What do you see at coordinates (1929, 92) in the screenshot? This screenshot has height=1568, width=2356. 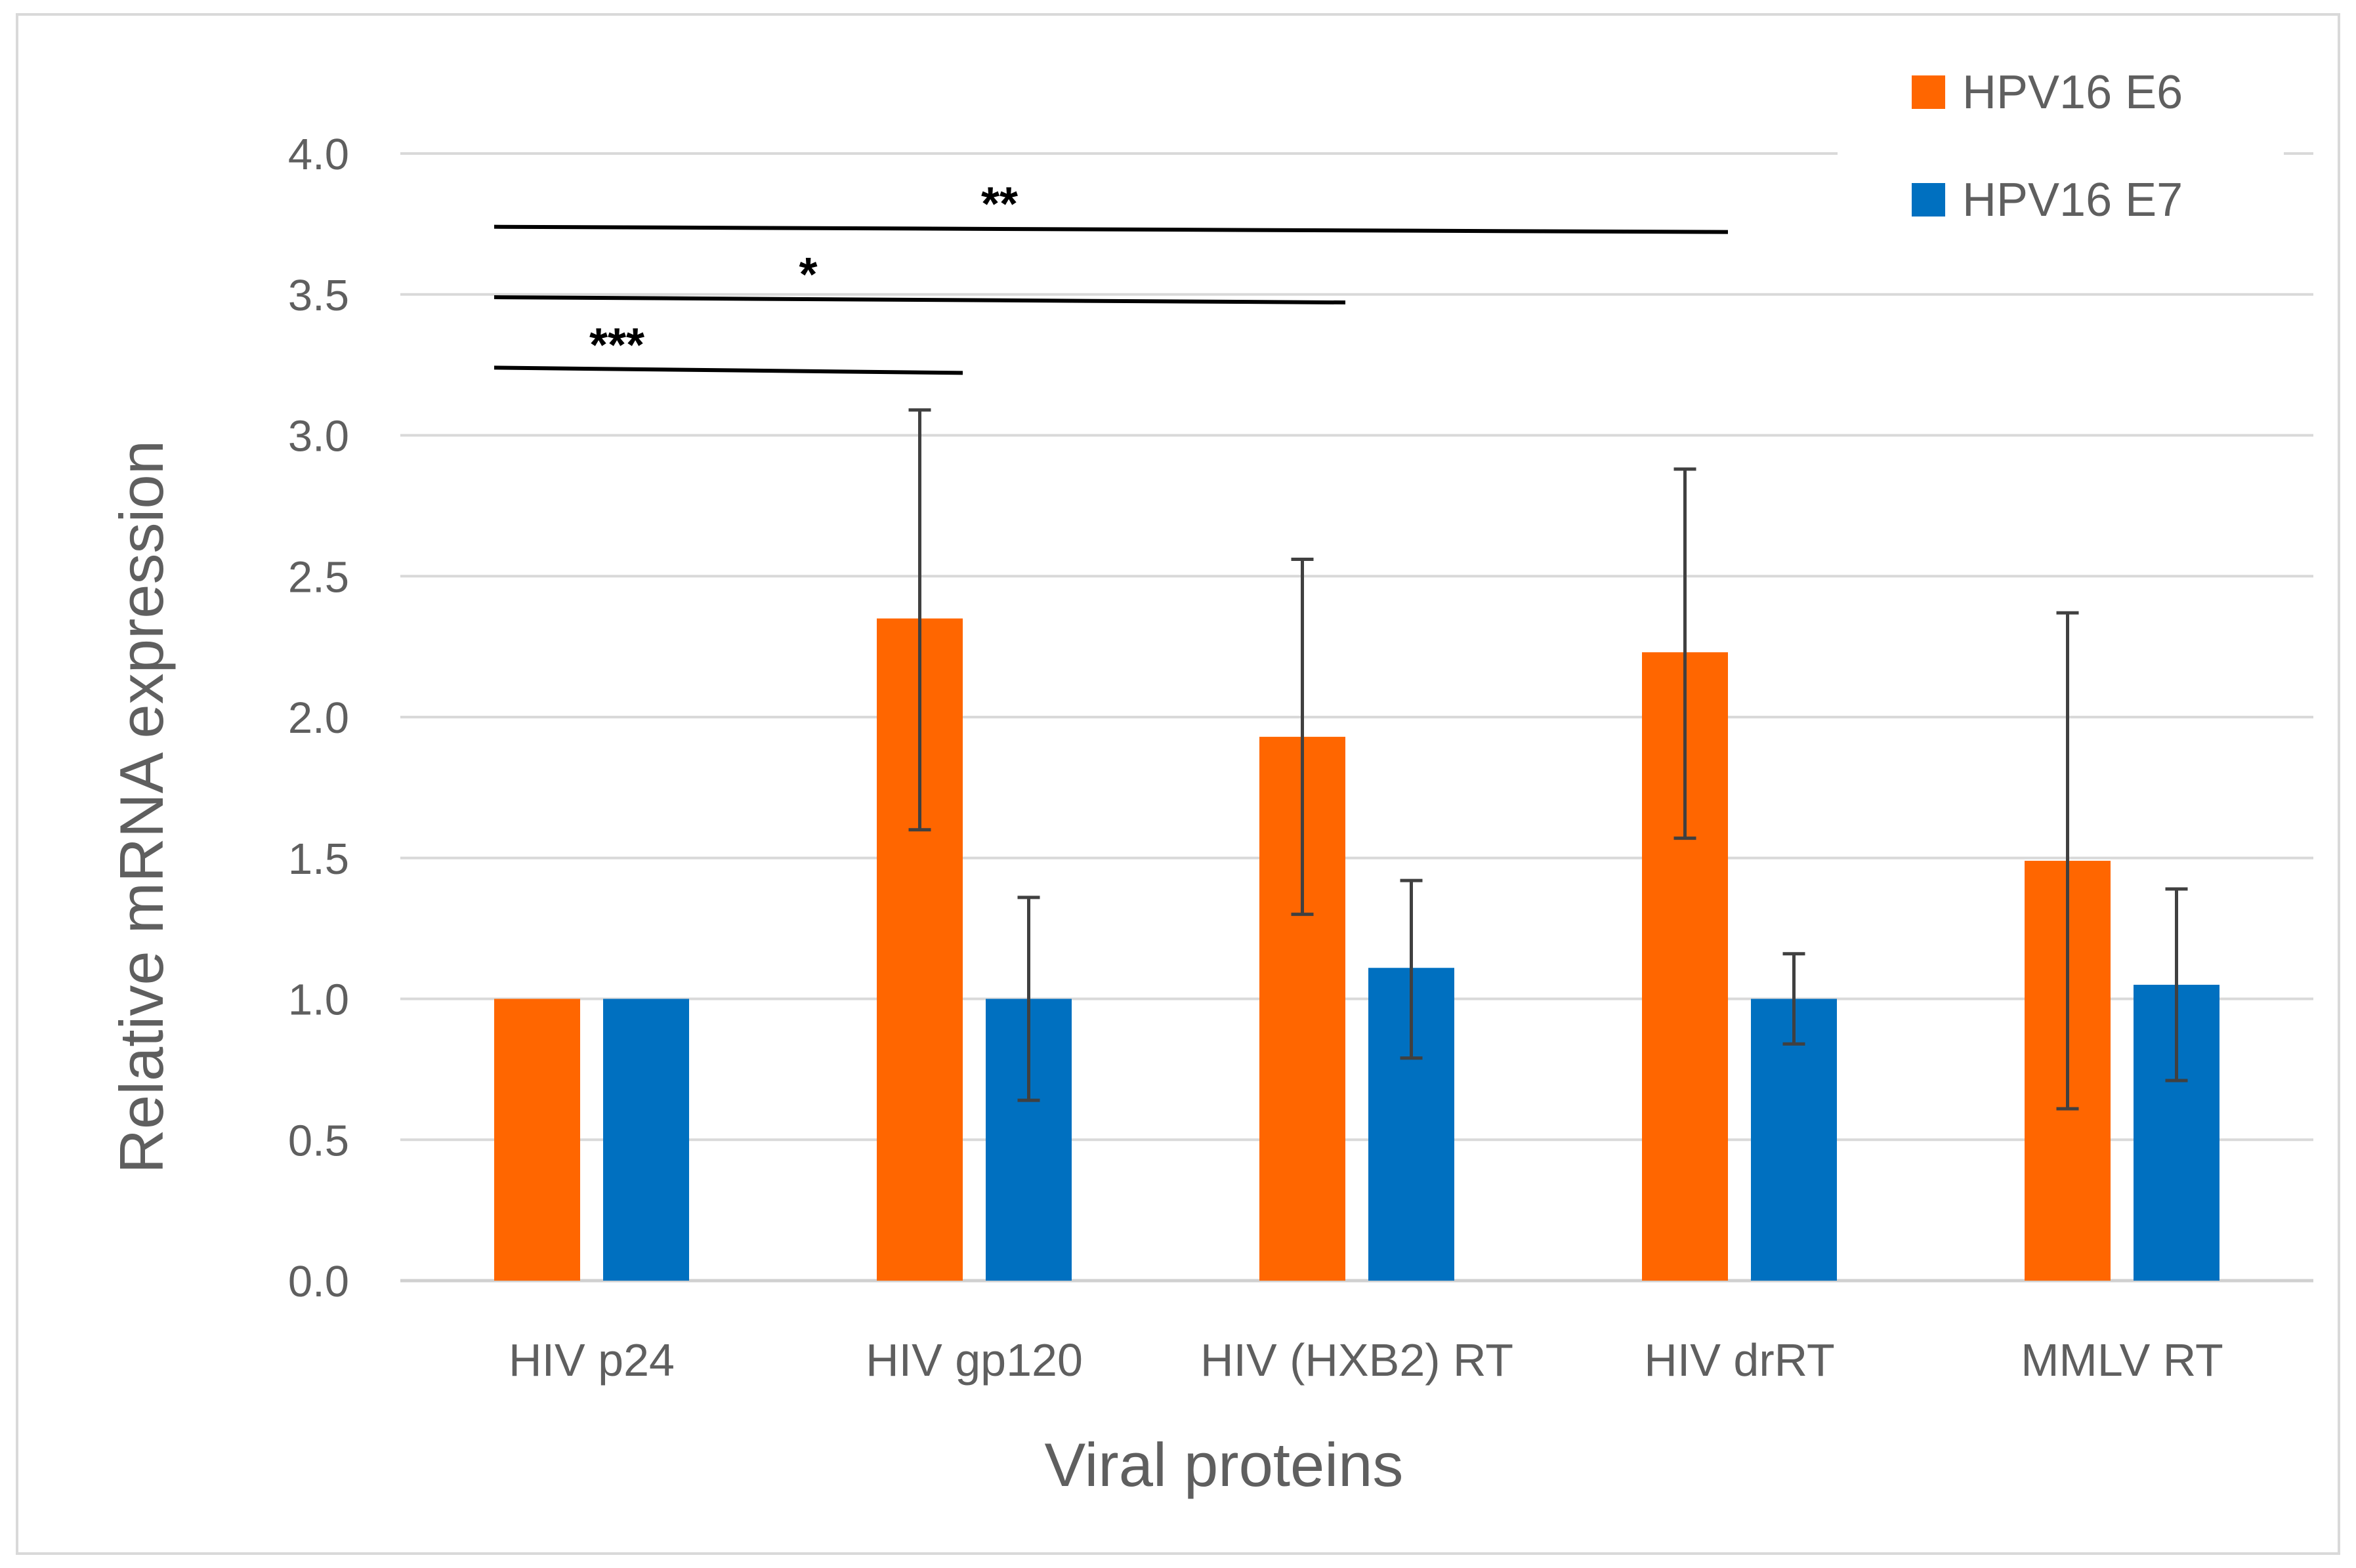 I see `legend-swatch-e6` at bounding box center [1929, 92].